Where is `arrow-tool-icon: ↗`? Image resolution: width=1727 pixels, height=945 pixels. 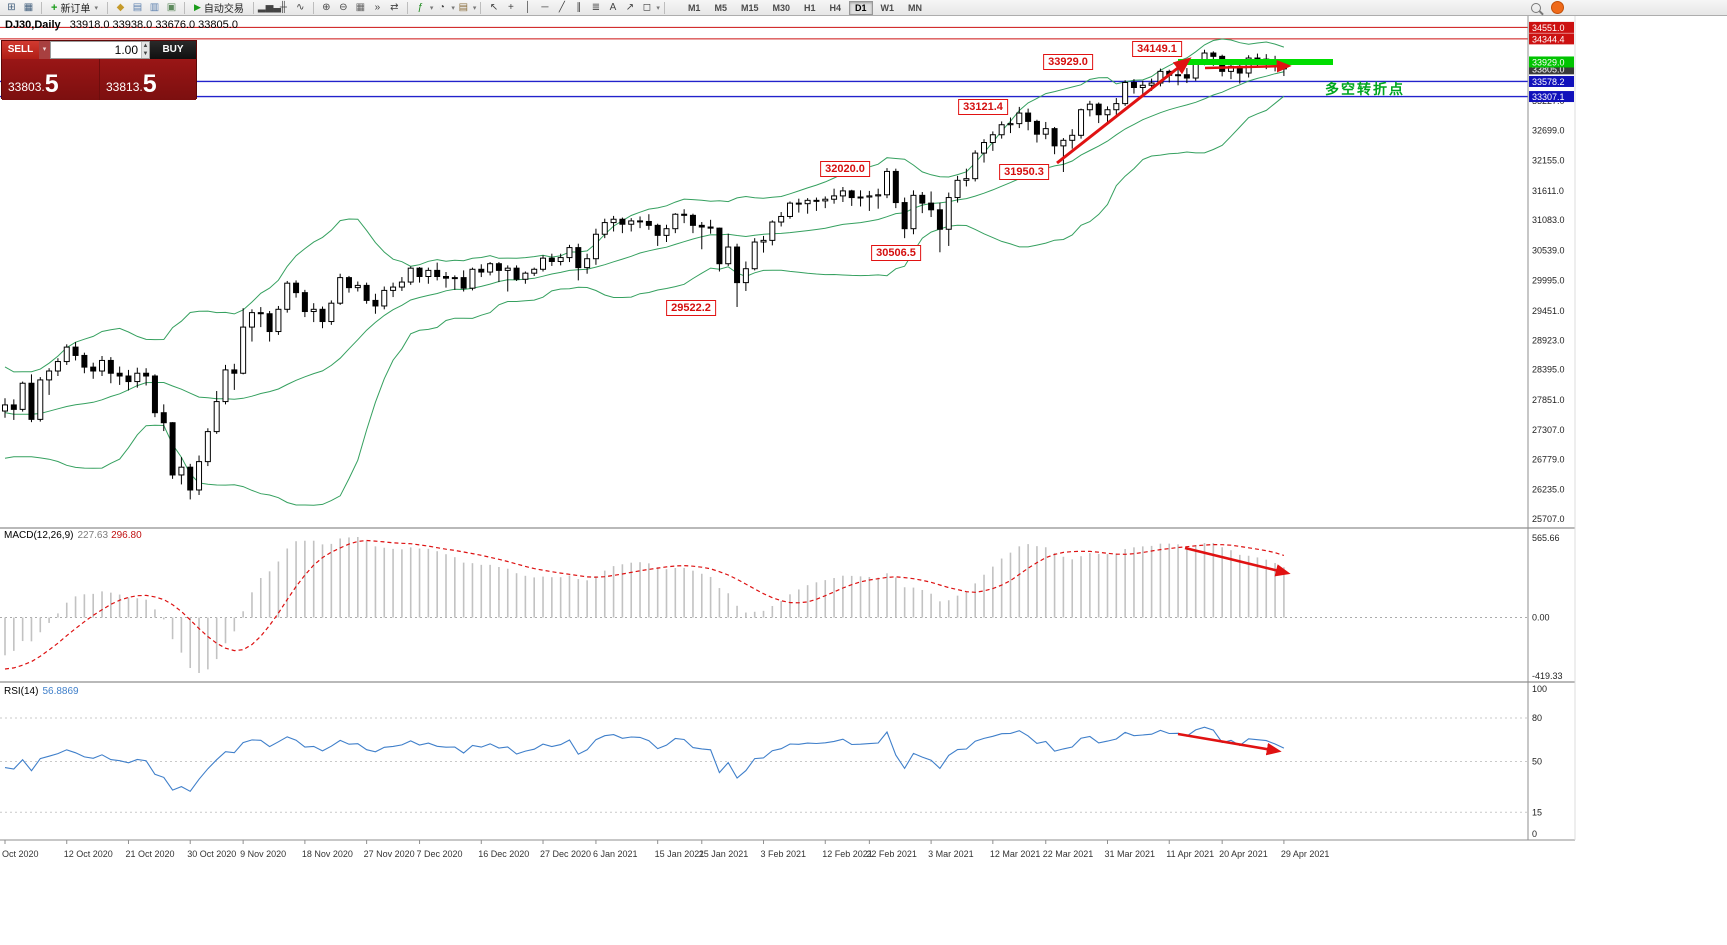
arrow-tool-icon: ↗ is located at coordinates (630, 7).